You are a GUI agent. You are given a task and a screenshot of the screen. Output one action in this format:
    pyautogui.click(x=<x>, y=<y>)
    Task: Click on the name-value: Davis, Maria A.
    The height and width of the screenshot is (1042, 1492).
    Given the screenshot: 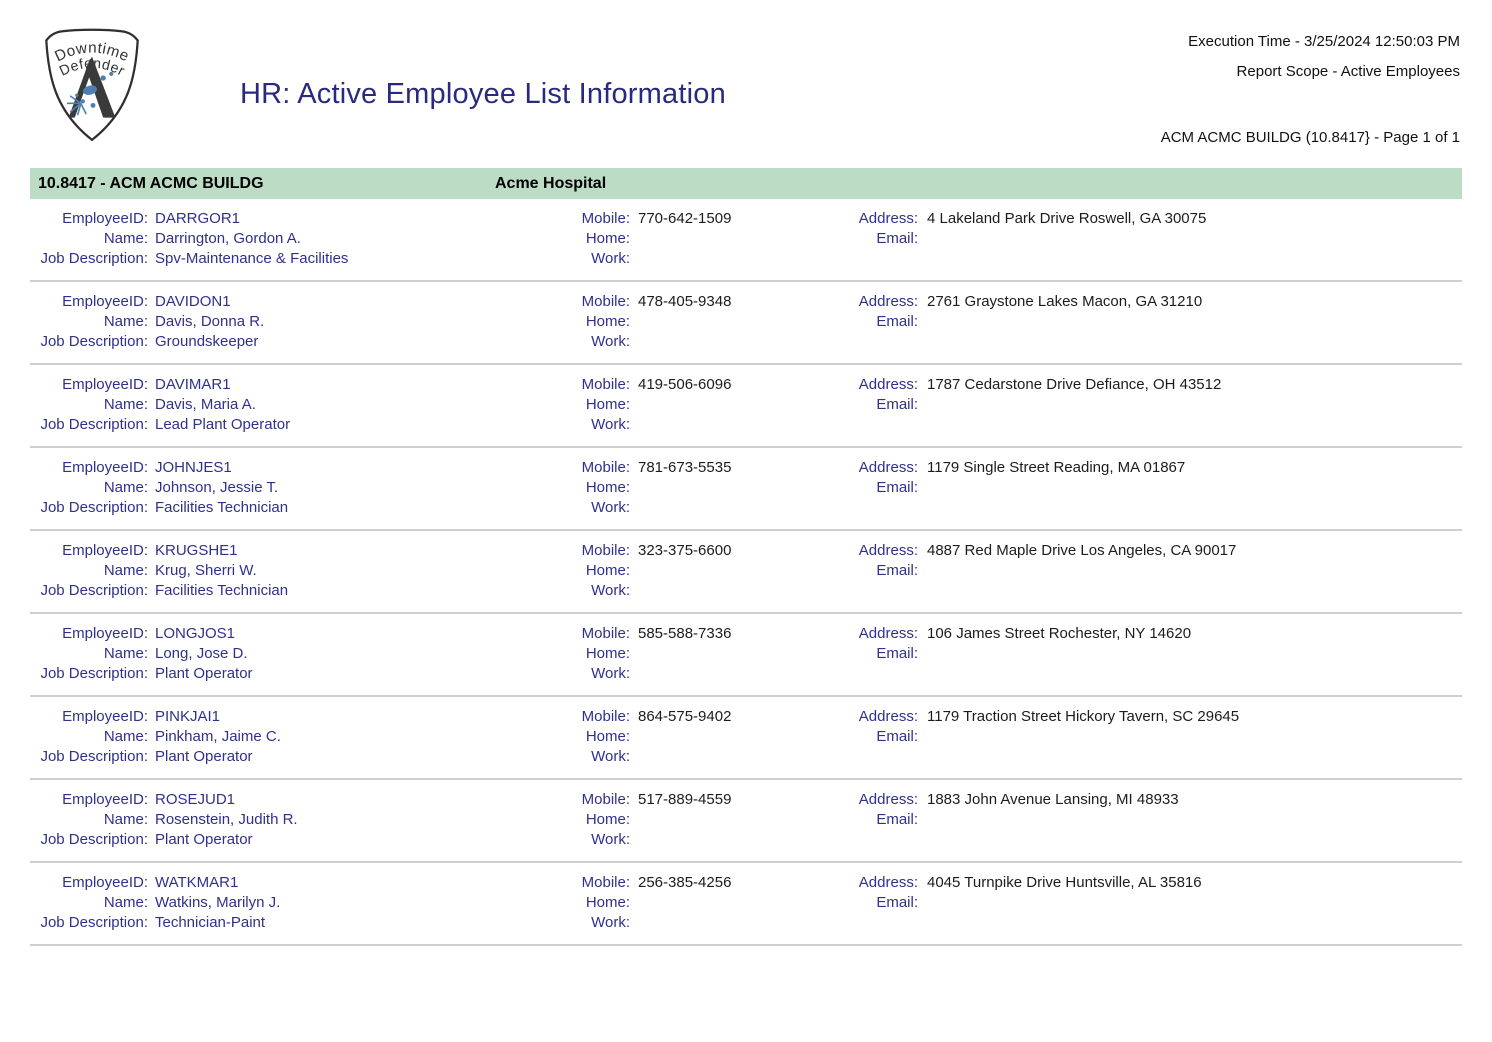 What is the action you would take?
    pyautogui.click(x=205, y=404)
    